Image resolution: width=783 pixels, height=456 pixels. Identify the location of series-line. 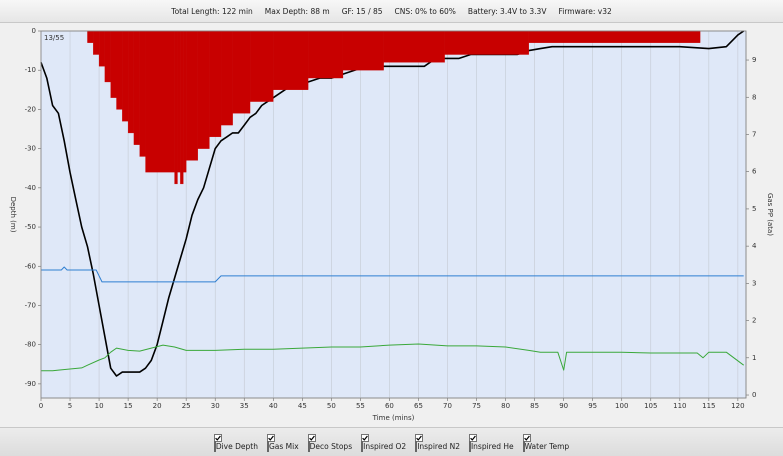
(392, 274).